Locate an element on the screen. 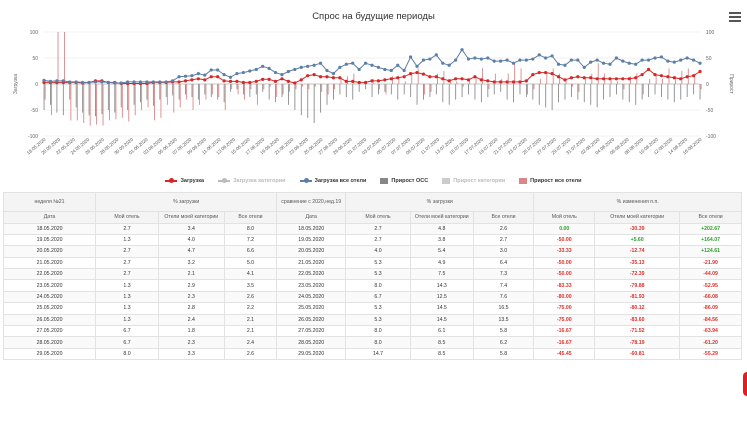  table-cell: 5.3 is located at coordinates (378, 274).